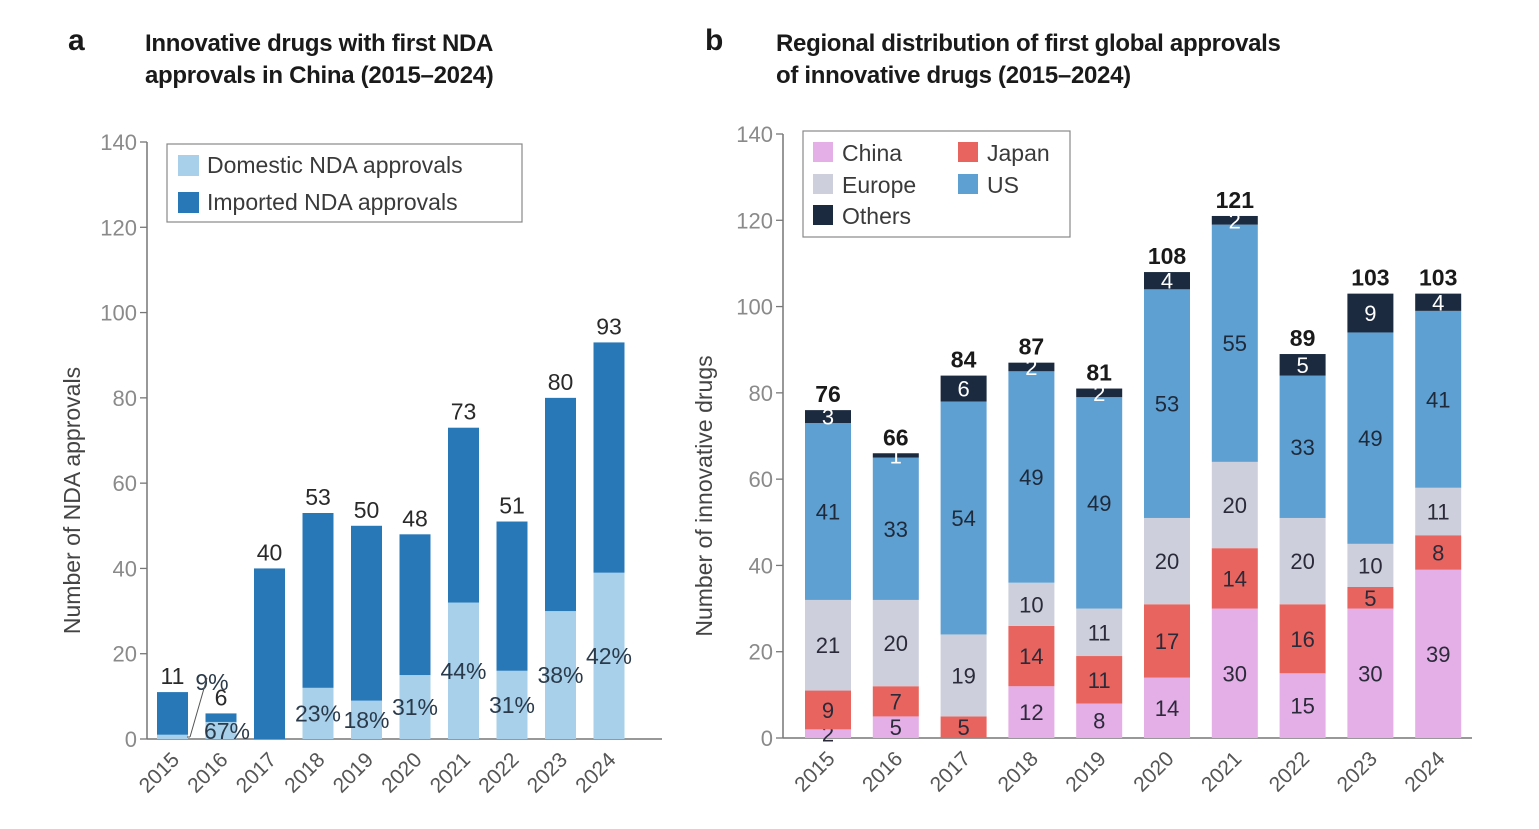  Describe the element at coordinates (72, 500) in the screenshot. I see `chart-a-y-axis-label: Number of NDA approvals` at that location.